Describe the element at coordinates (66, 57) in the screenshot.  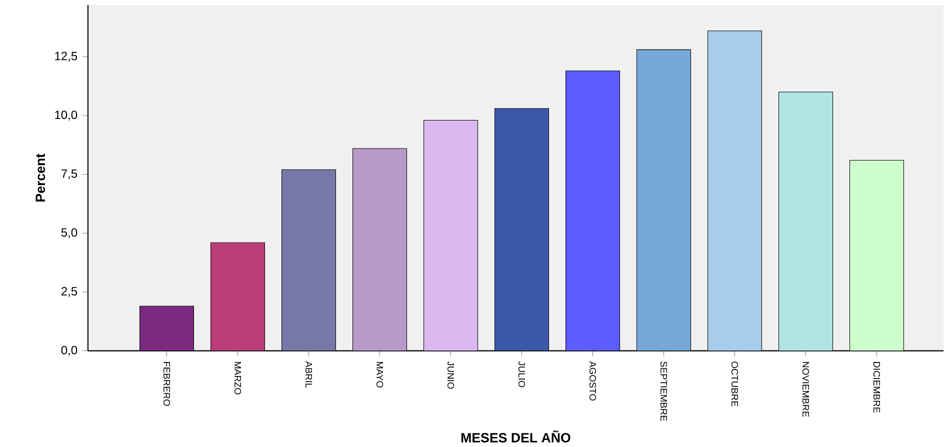
I see `y-tick-label: 12,5` at that location.